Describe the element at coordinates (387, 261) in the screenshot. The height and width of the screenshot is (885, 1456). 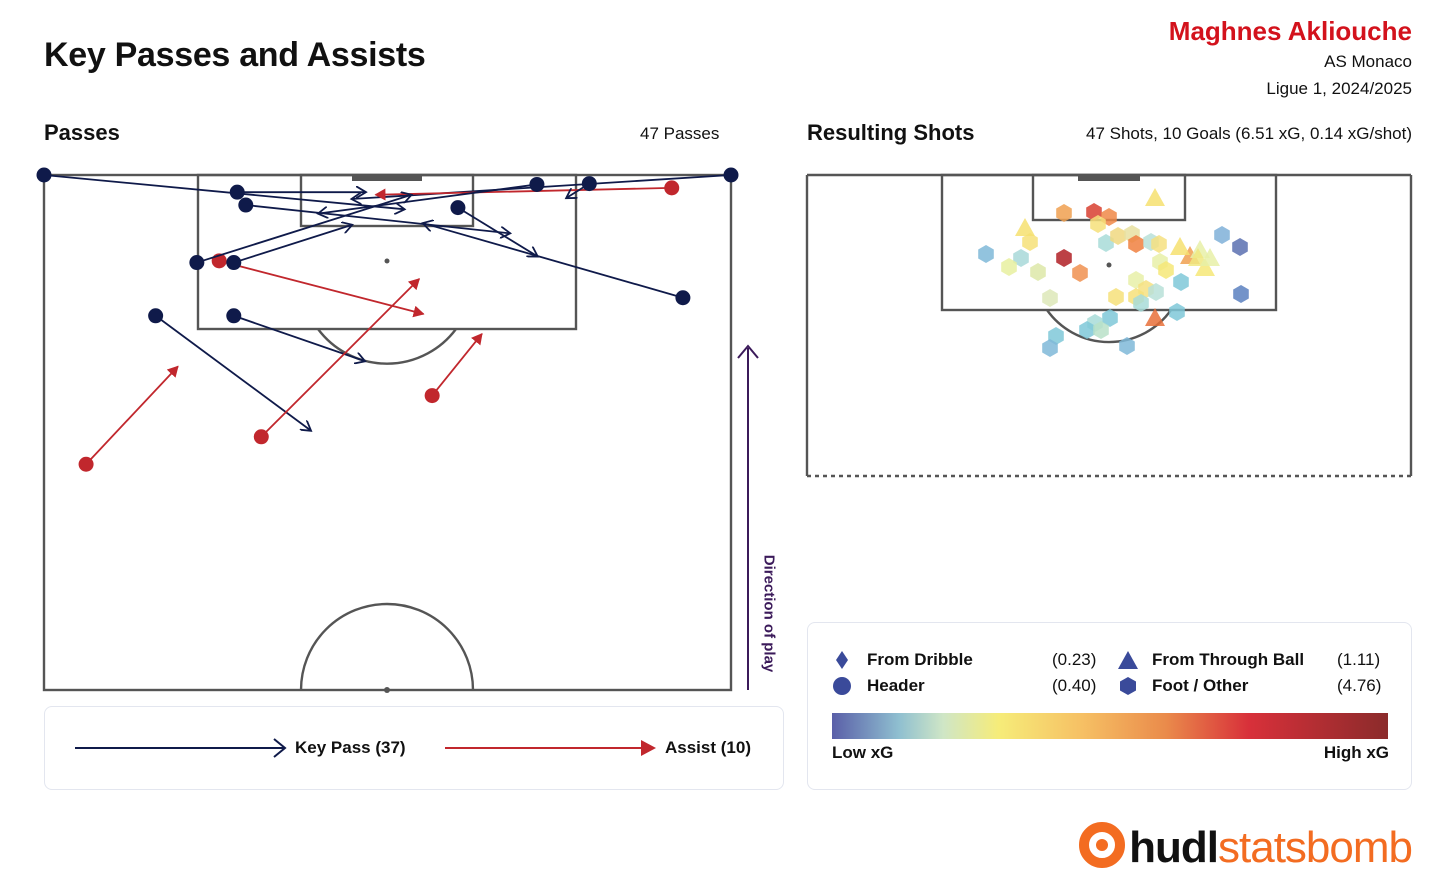
I see `penalty-spot` at that location.